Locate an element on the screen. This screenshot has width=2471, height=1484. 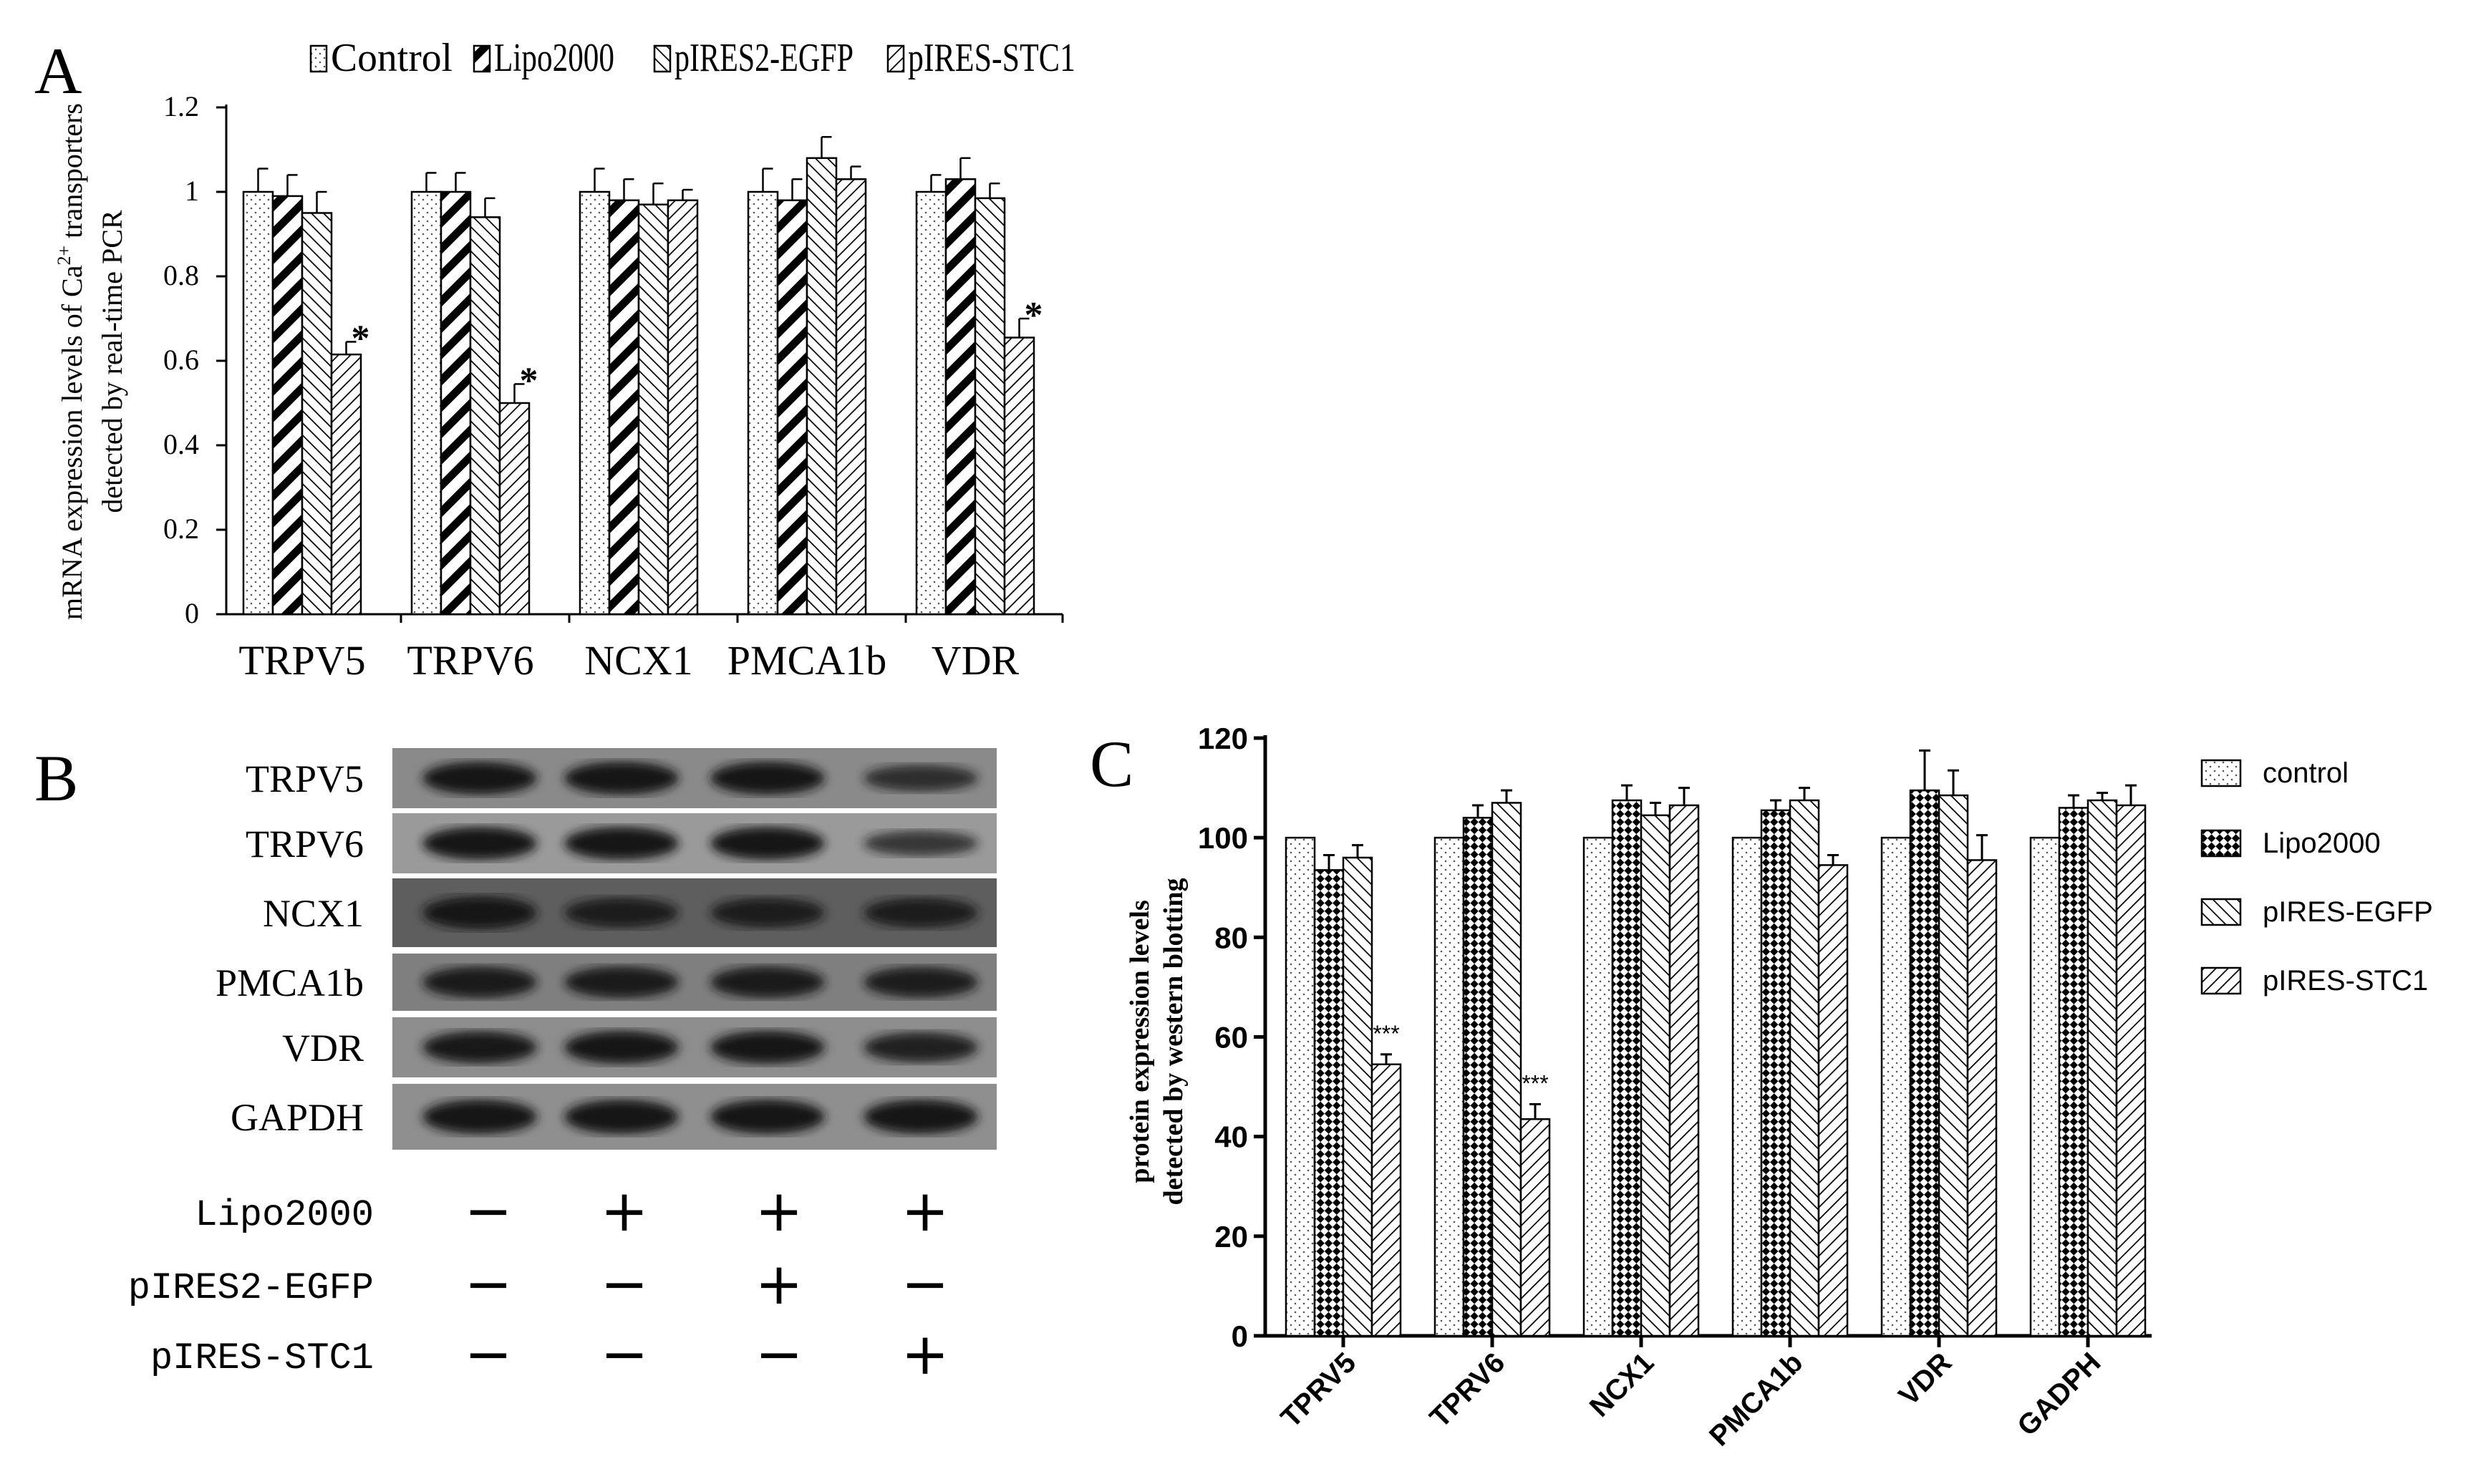
c-y-tick-label: 120 is located at coordinates (1223, 738).